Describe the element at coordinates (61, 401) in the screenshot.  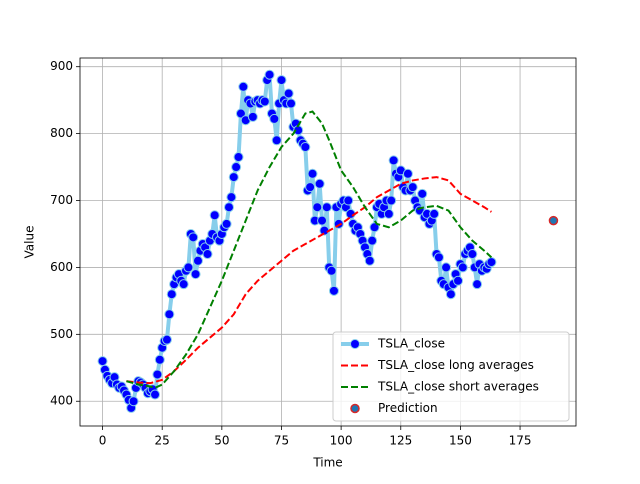
I see `y-tick-label: 400` at that location.